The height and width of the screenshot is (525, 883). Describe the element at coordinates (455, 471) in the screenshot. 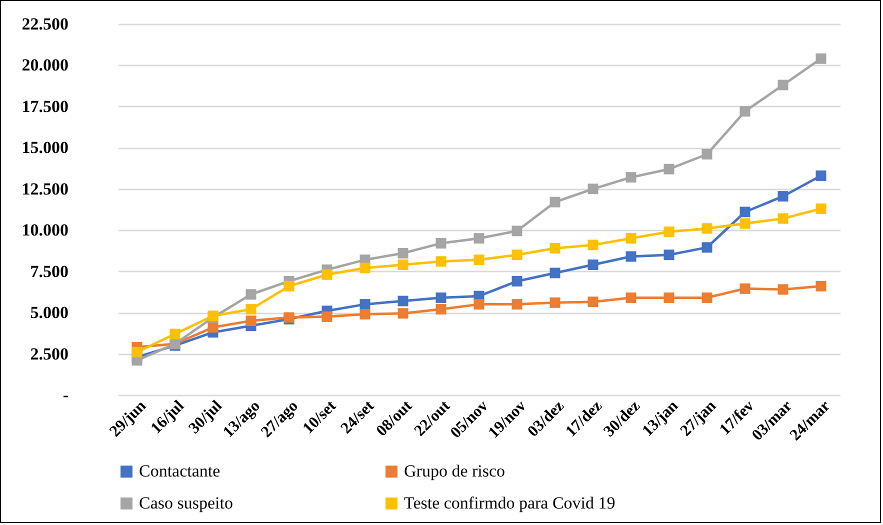

I see `legend-label: Grupo de risco` at that location.